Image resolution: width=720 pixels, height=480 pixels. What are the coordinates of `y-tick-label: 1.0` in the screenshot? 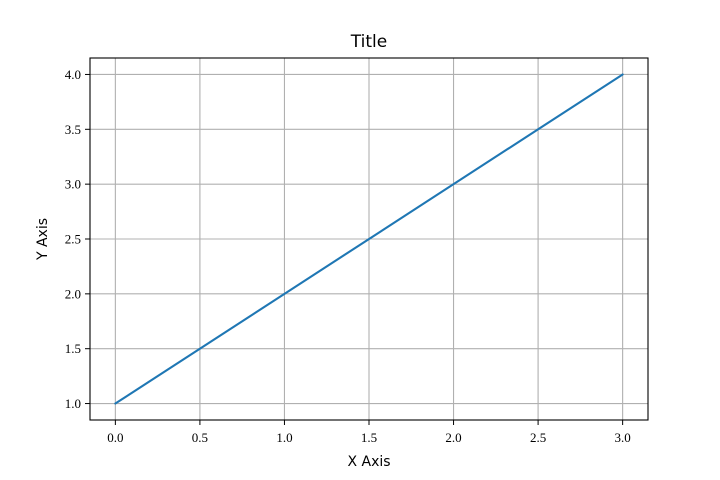 It's located at (73, 403).